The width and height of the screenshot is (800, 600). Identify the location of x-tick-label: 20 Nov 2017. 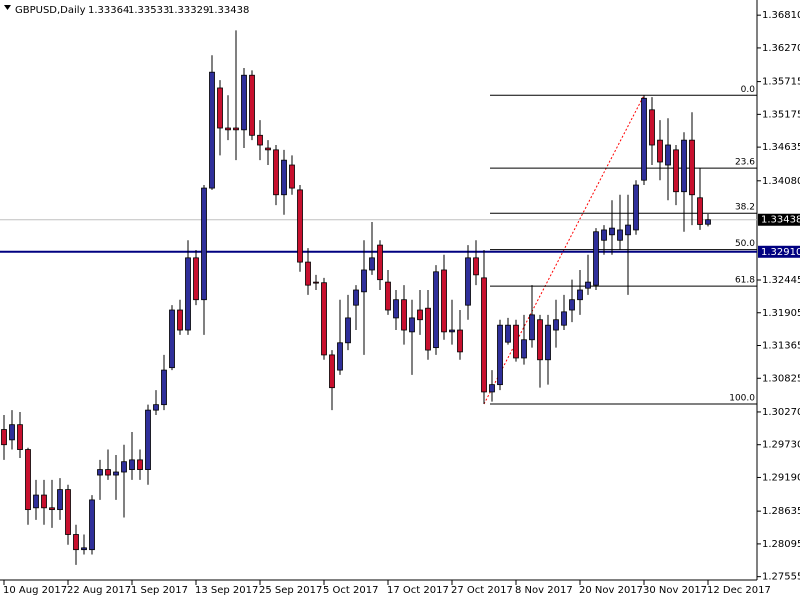
(611, 590).